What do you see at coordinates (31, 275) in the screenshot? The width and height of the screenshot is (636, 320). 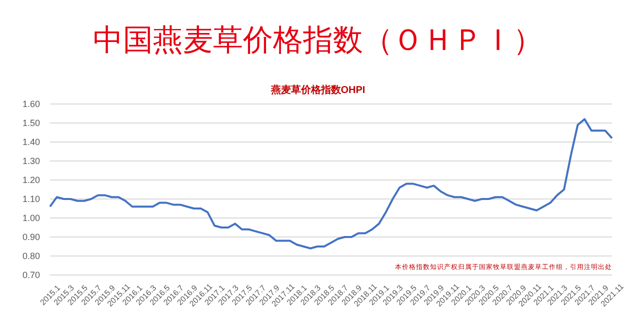 I see `y-tick-label: 0.70` at bounding box center [31, 275].